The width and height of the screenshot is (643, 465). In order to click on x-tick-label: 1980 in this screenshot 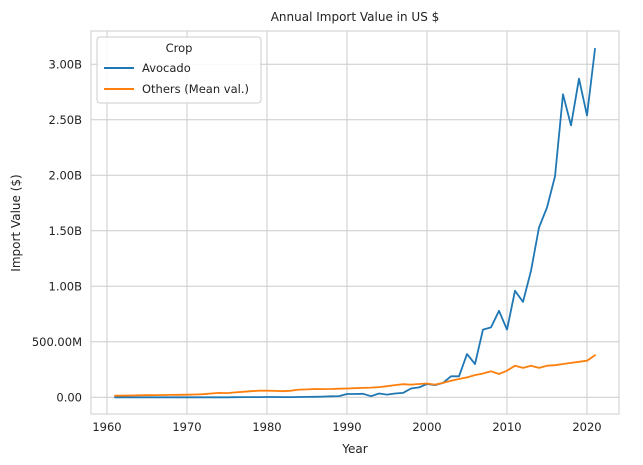, I will do `click(266, 427)`.